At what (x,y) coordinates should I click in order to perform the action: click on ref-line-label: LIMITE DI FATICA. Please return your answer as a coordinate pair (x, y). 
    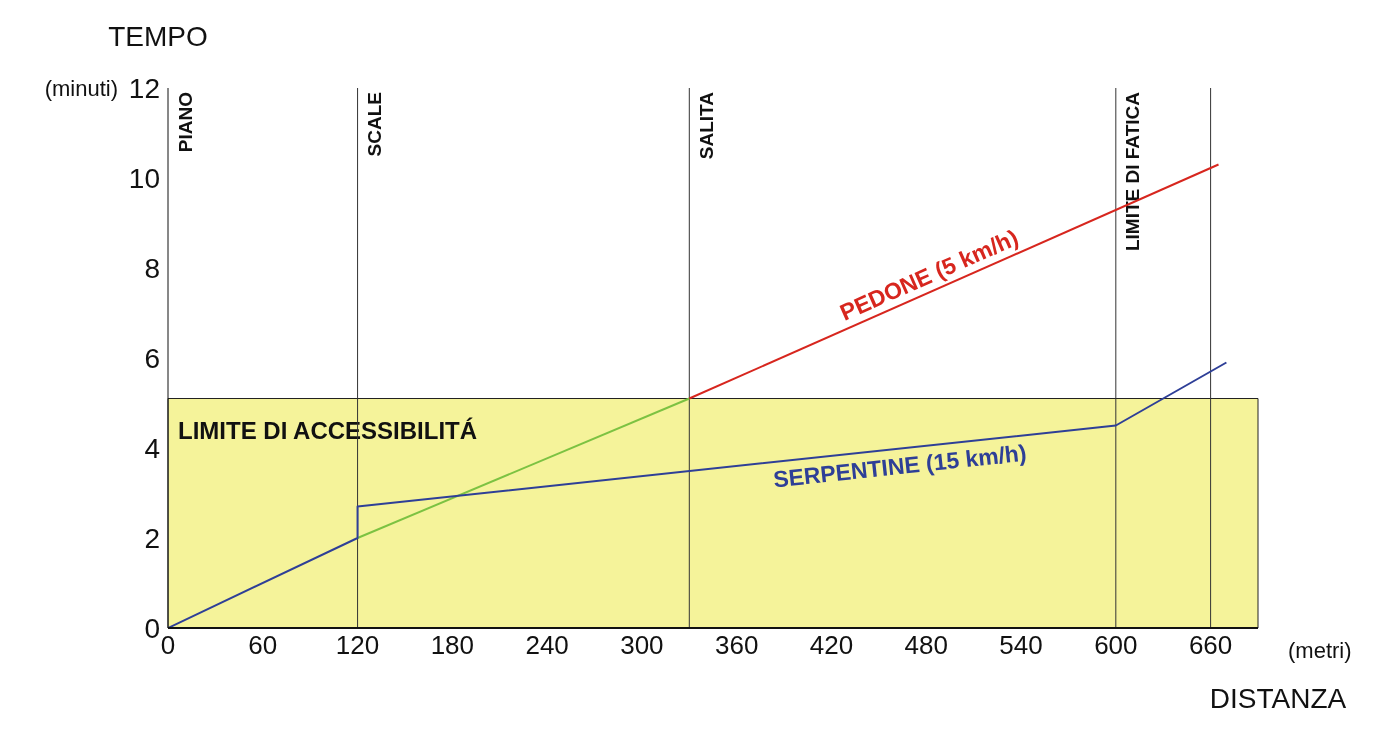
    Looking at the image, I should click on (1133, 171).